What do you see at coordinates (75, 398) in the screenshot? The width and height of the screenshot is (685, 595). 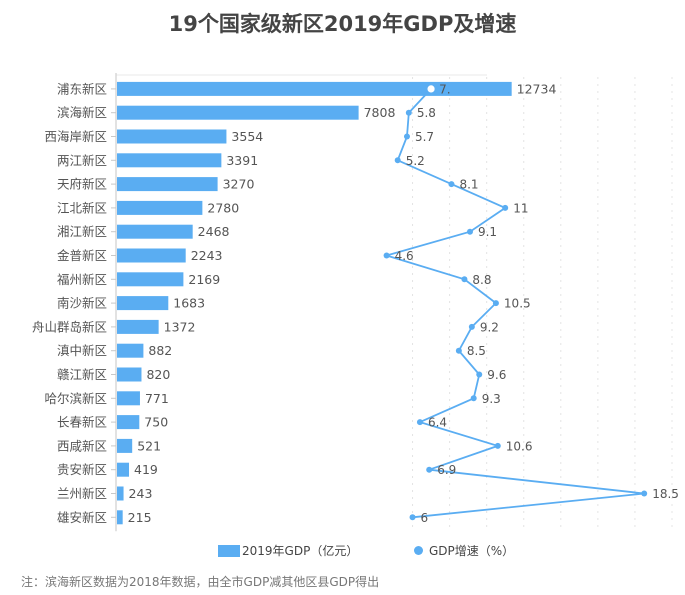 I see `category-label: 哈尔滨新区` at bounding box center [75, 398].